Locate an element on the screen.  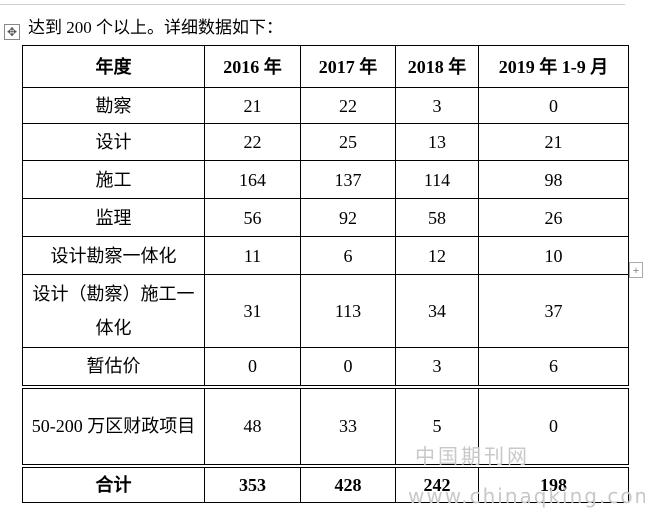
cell: 113 is located at coordinates (348, 311).